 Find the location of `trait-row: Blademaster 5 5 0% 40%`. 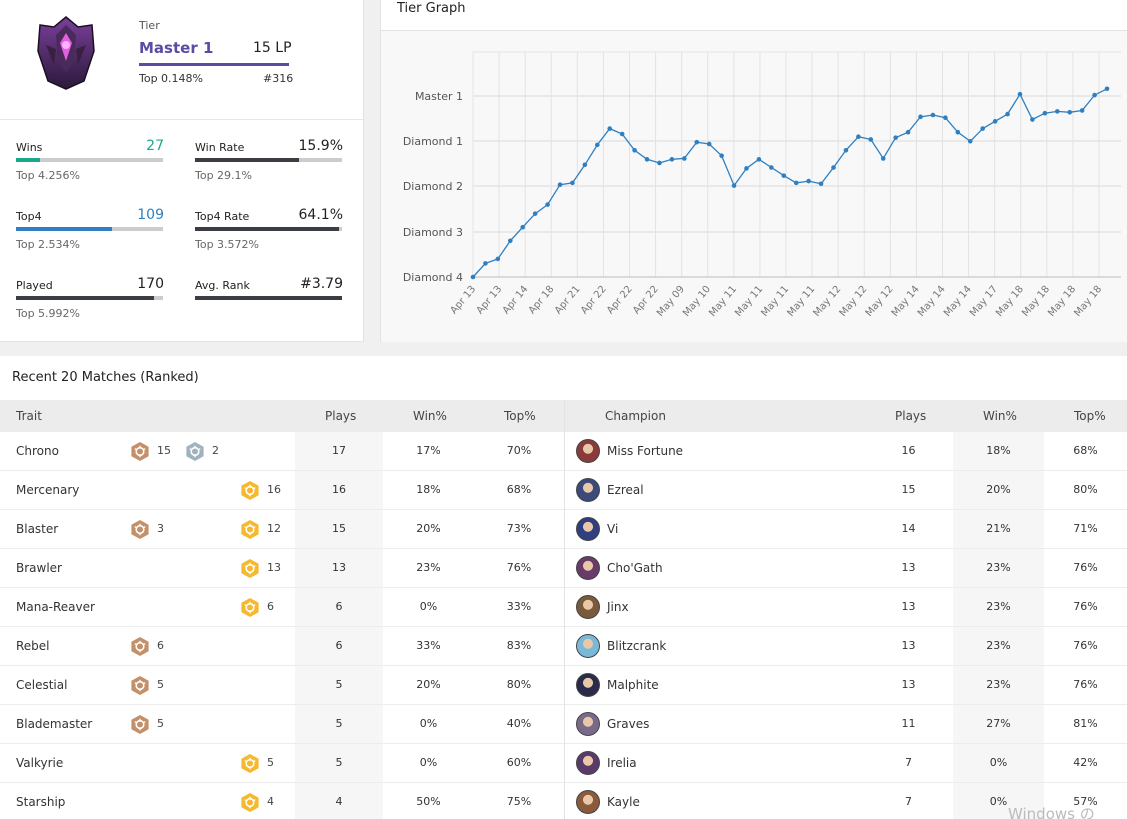

trait-row: Blademaster 5 5 0% 40% is located at coordinates (282, 724).